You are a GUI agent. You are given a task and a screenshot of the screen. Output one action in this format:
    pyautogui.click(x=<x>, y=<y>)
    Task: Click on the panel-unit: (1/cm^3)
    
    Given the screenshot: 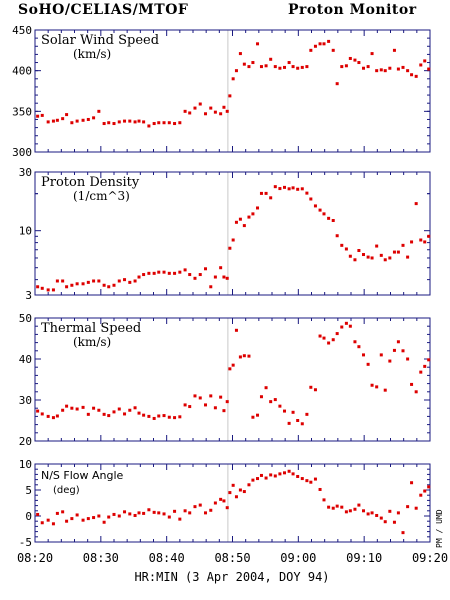 What is the action you would take?
    pyautogui.click(x=101, y=196)
    